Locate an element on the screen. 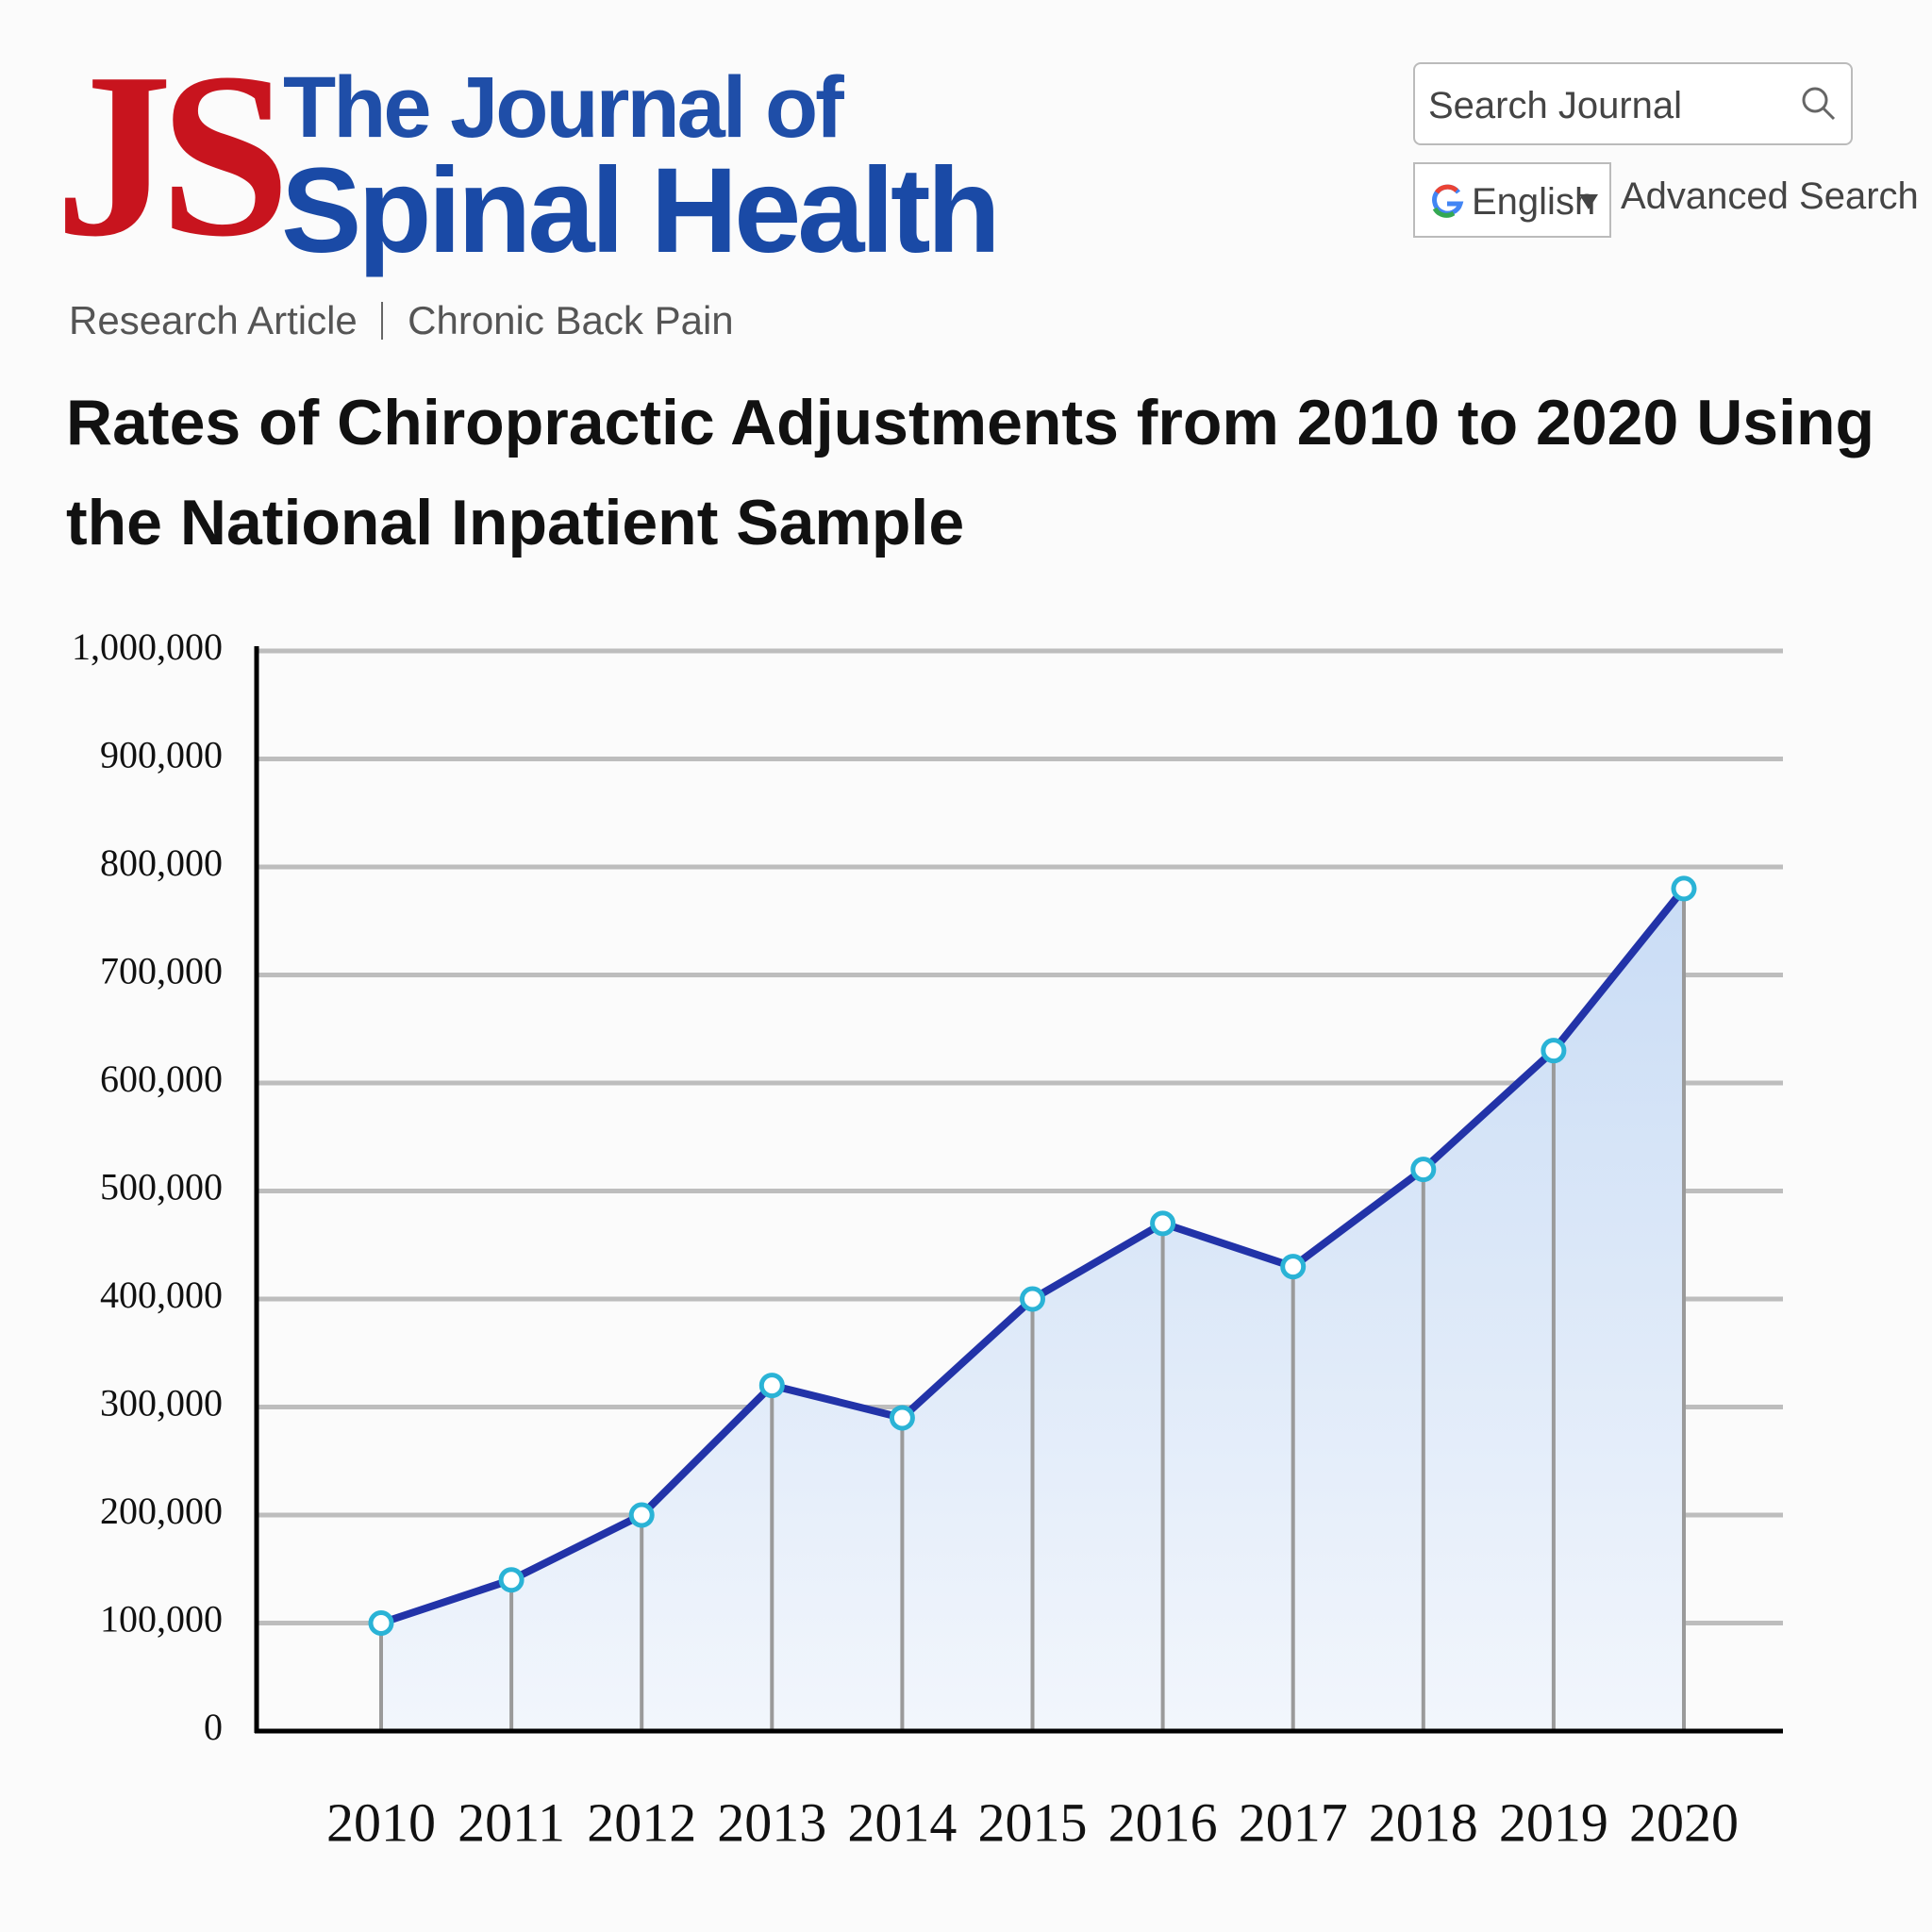 The image size is (1932, 1932). language-select: English is located at coordinates (1512, 200).